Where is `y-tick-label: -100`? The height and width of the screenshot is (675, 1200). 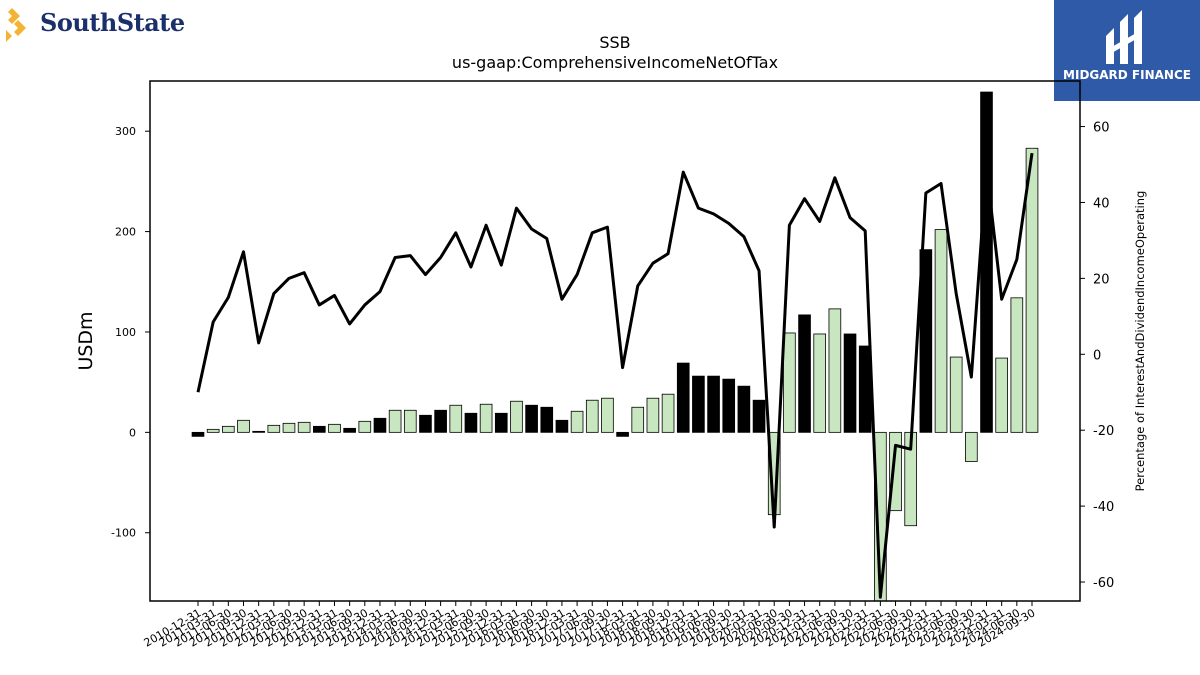
y-tick-label: -100 is located at coordinates (123, 533).